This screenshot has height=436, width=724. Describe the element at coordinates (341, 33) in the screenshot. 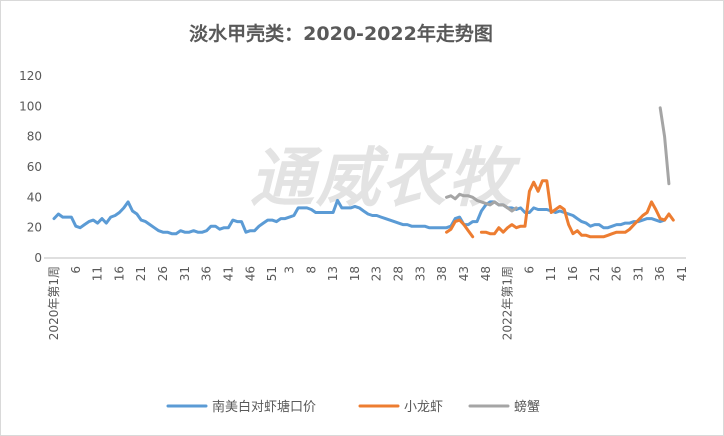

I see `chart-title: 淡水甲壳类：2020-2022年走势图` at that location.